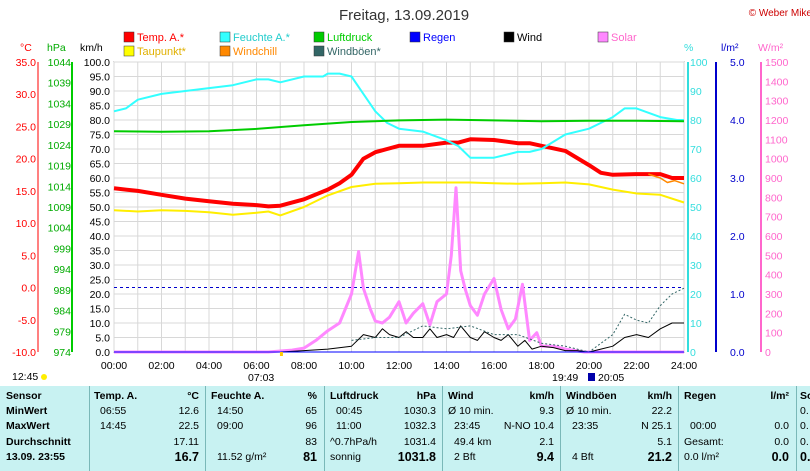  What do you see at coordinates (100, 194) in the screenshot?
I see `kmh-tick-label: 55.0` at bounding box center [100, 194].